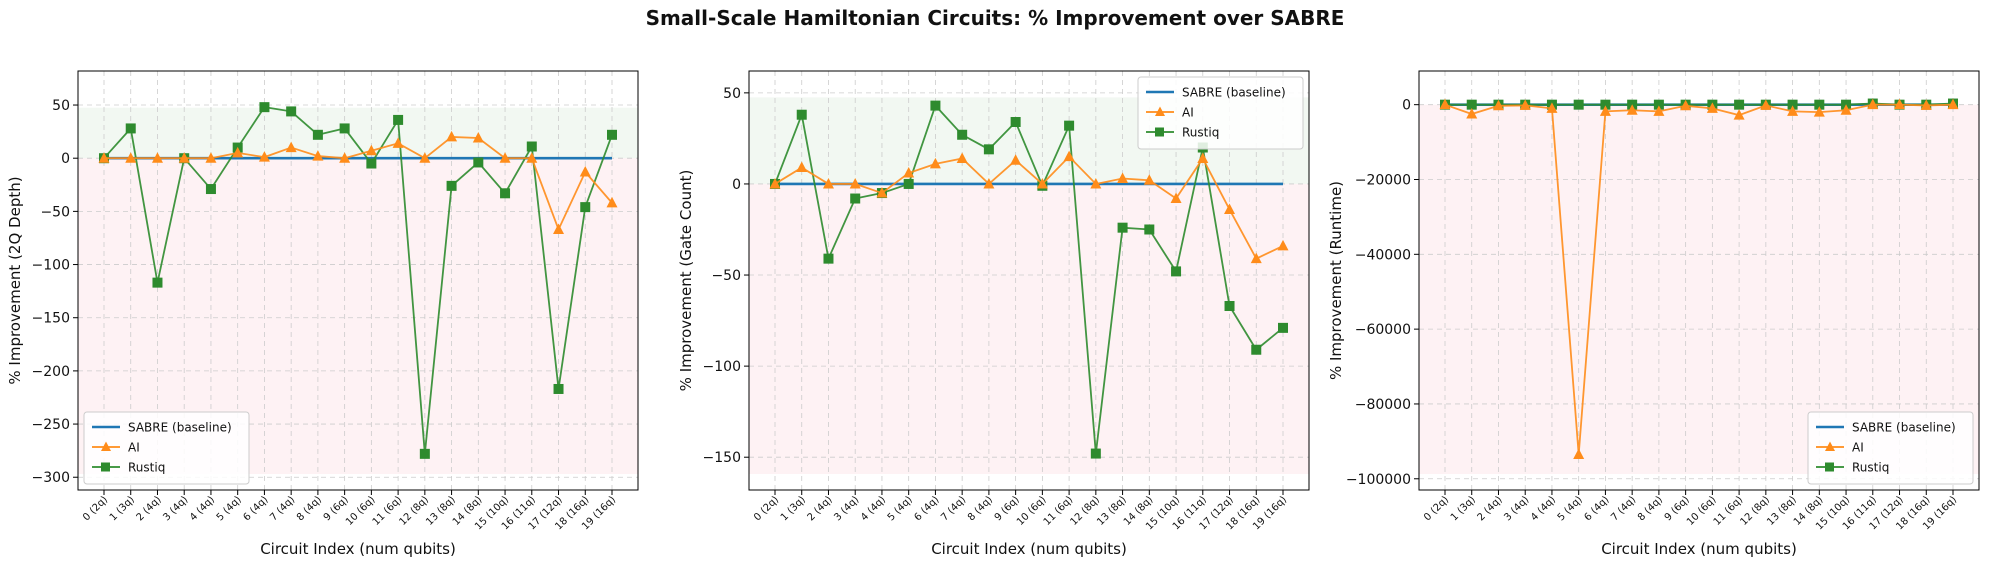 The width and height of the screenshot is (1990, 566). What do you see at coordinates (1378, 480) in the screenshot?
I see `y-tick-label: −100000` at bounding box center [1378, 480].